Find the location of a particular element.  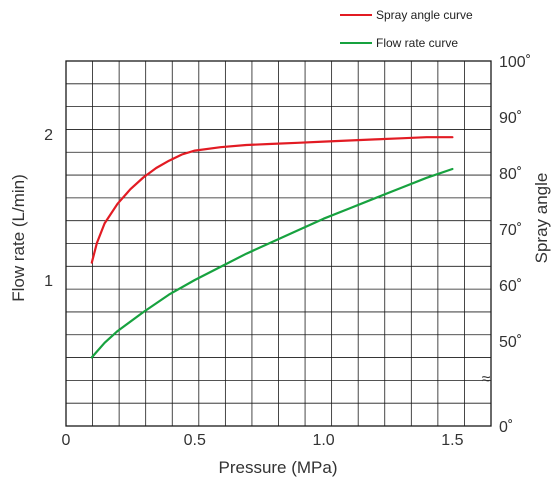

y-right-tick-label: 80˚ is located at coordinates (510, 174).